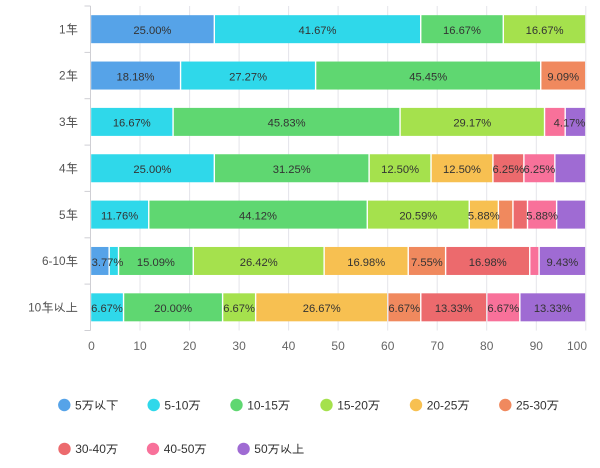  I want to click on svg-text: 15-20, so click(352, 405).